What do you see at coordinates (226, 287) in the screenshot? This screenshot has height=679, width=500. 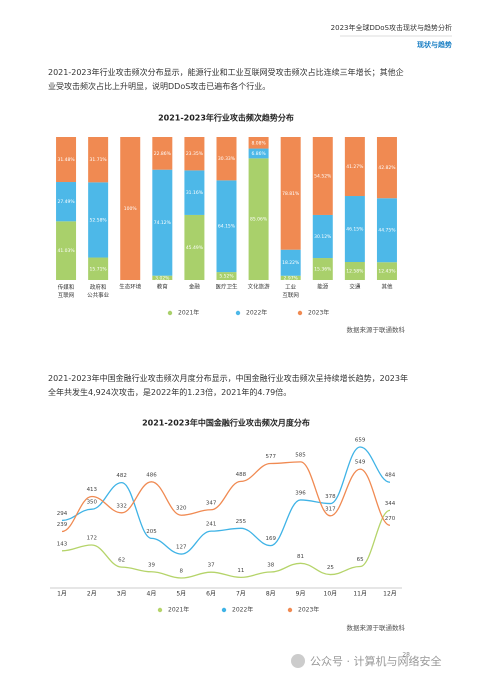 I see `x-tick-label: 医疗卫生` at bounding box center [226, 287].